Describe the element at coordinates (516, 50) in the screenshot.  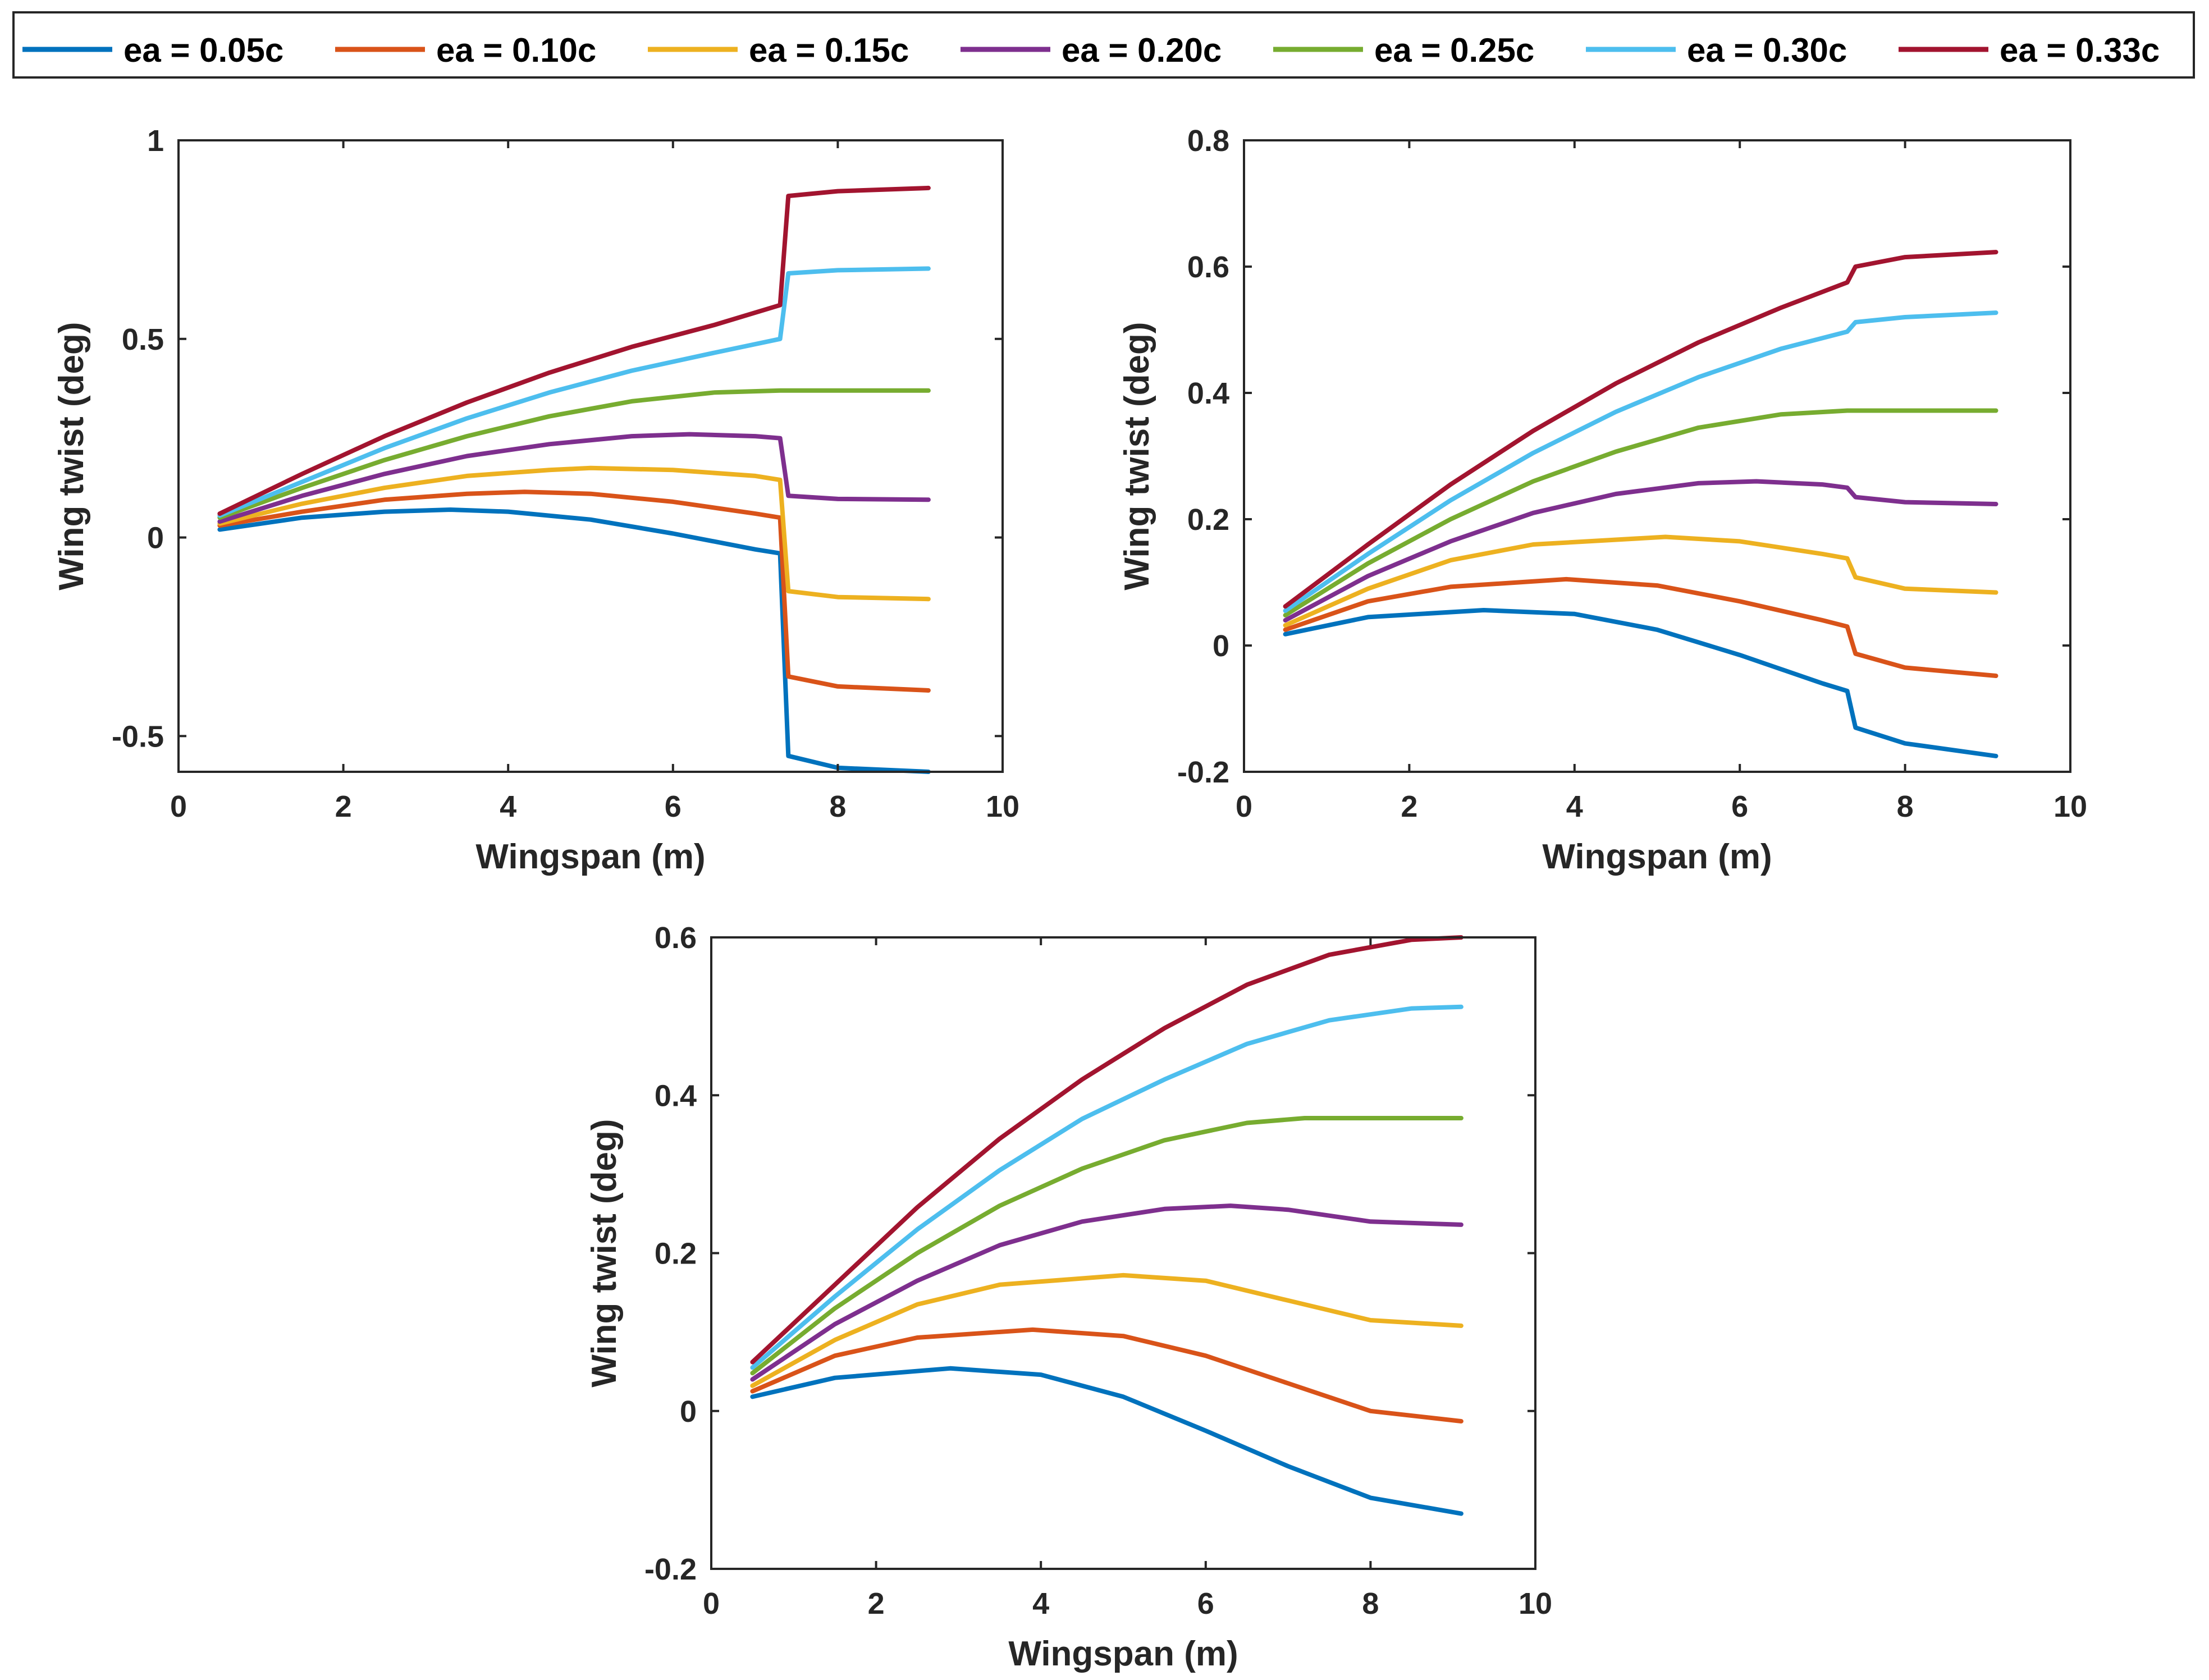
I see `legend-label: ea = 0.10c` at that location.